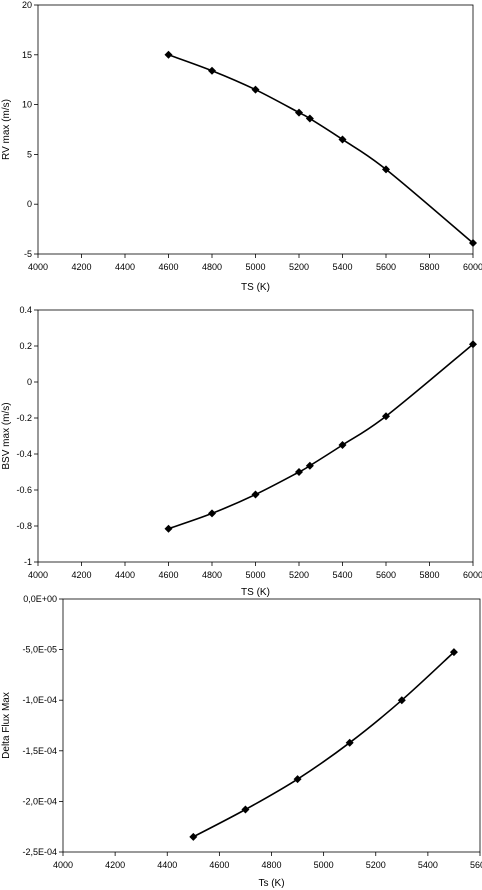 Image resolution: width=482 pixels, height=890 pixels. I want to click on y-tick-label: -0.4, so click(24, 454).